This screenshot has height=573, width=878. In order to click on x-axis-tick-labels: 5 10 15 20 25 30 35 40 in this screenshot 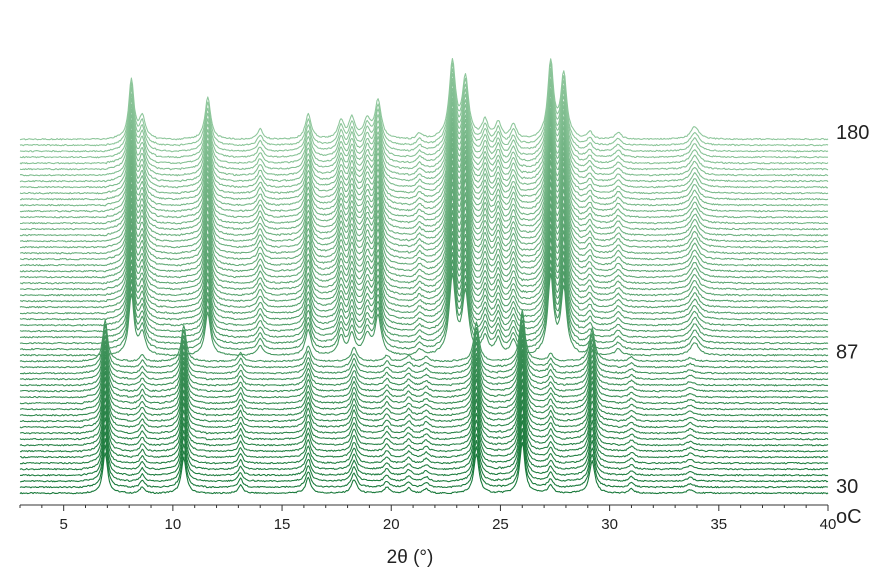, I will do `click(448, 524)`.